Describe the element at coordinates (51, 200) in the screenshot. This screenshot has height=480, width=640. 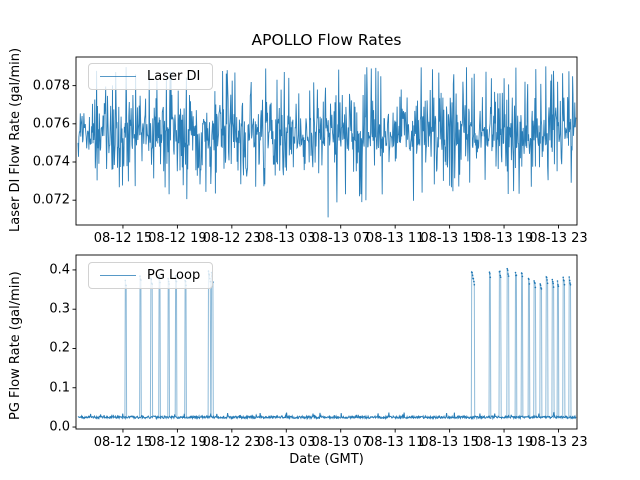
I see `top-y-tick-label: 0.072` at that location.